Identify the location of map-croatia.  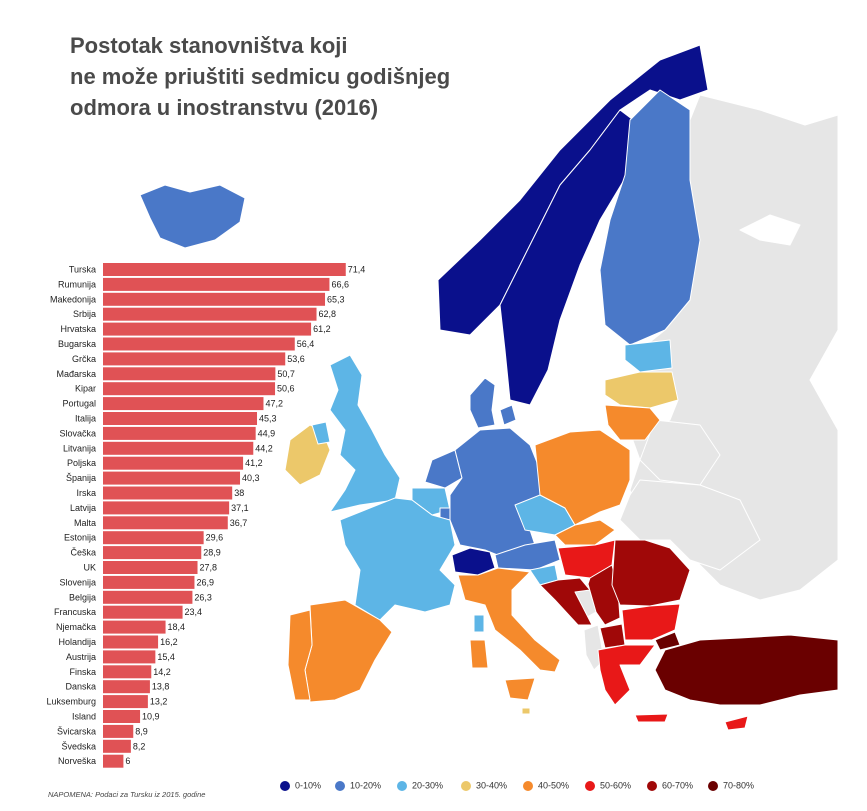
(566, 601).